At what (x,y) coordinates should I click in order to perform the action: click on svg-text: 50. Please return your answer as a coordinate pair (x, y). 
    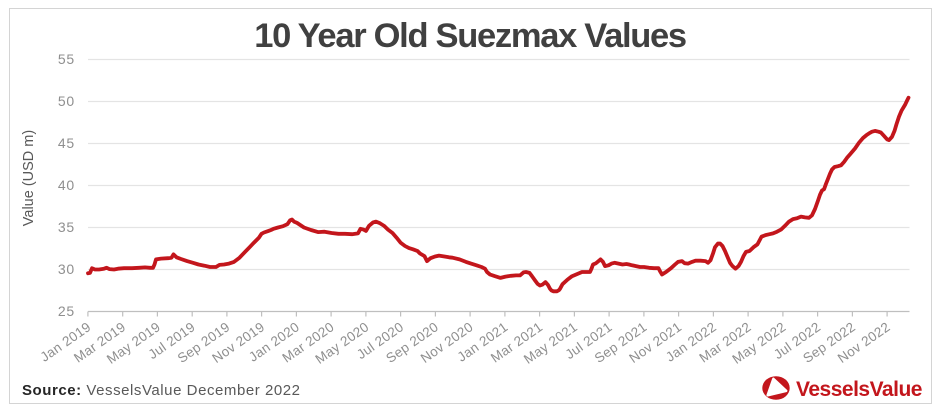
    Looking at the image, I should click on (66, 101).